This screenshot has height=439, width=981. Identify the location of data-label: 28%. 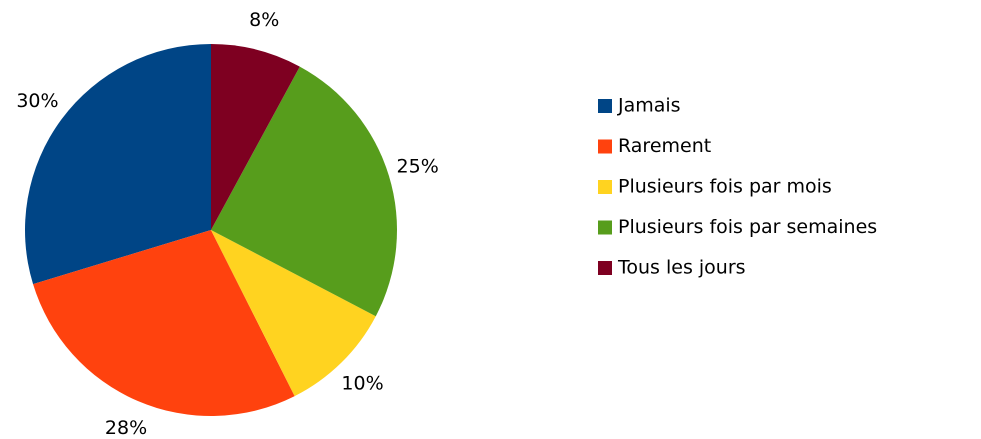
(126, 428).